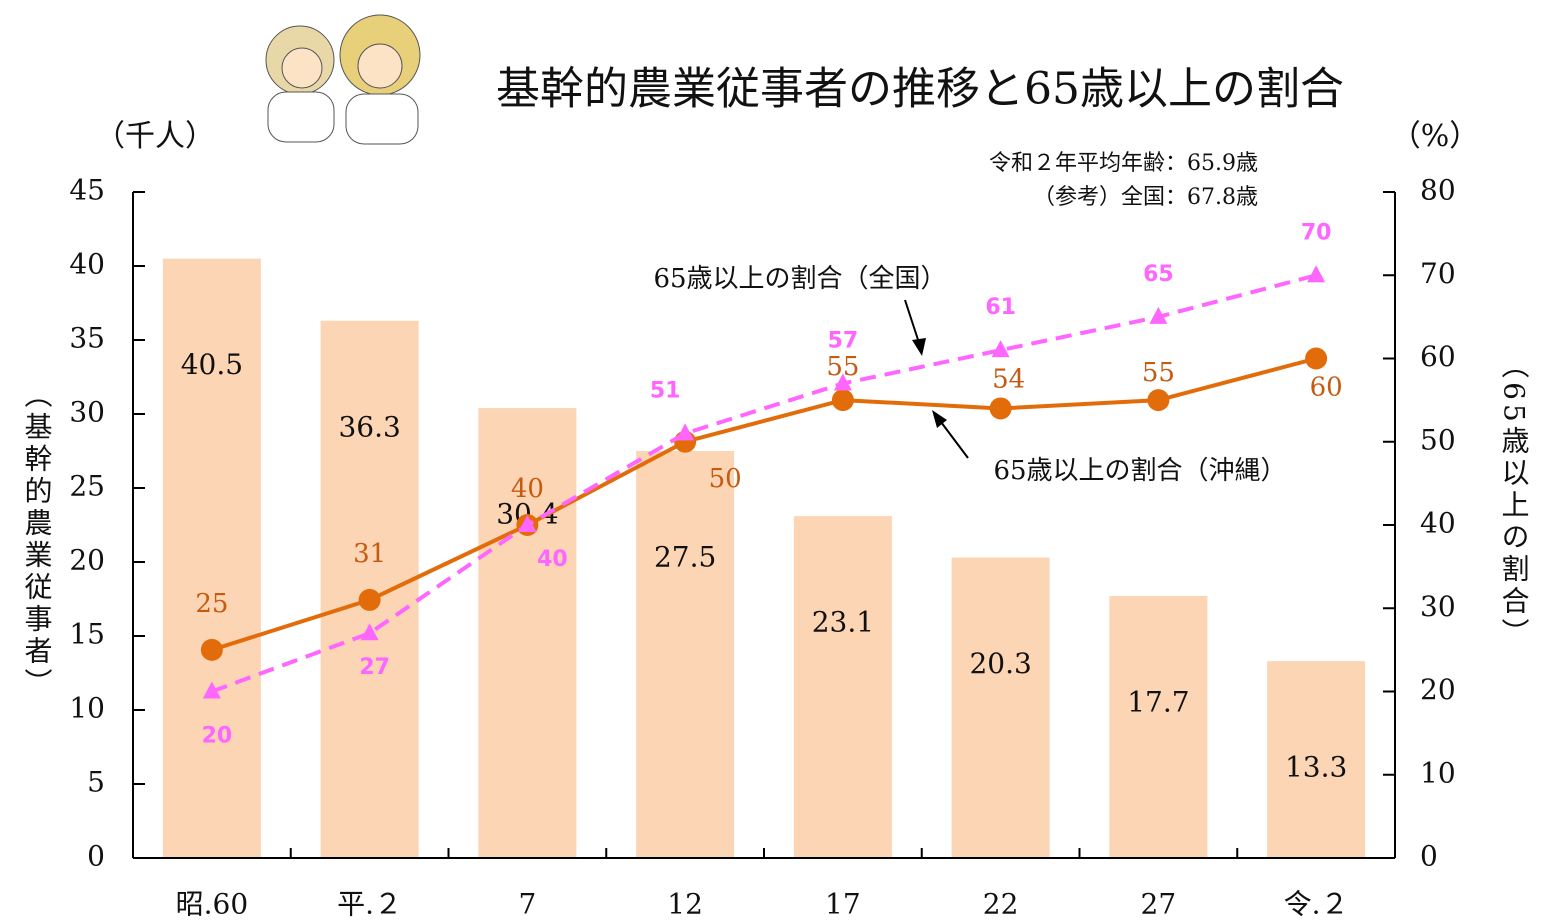 The width and height of the screenshot is (1548, 923). I want to click on chart-title: 基幹的農業従事者の推移と65歳以上の割合, so click(920, 89).